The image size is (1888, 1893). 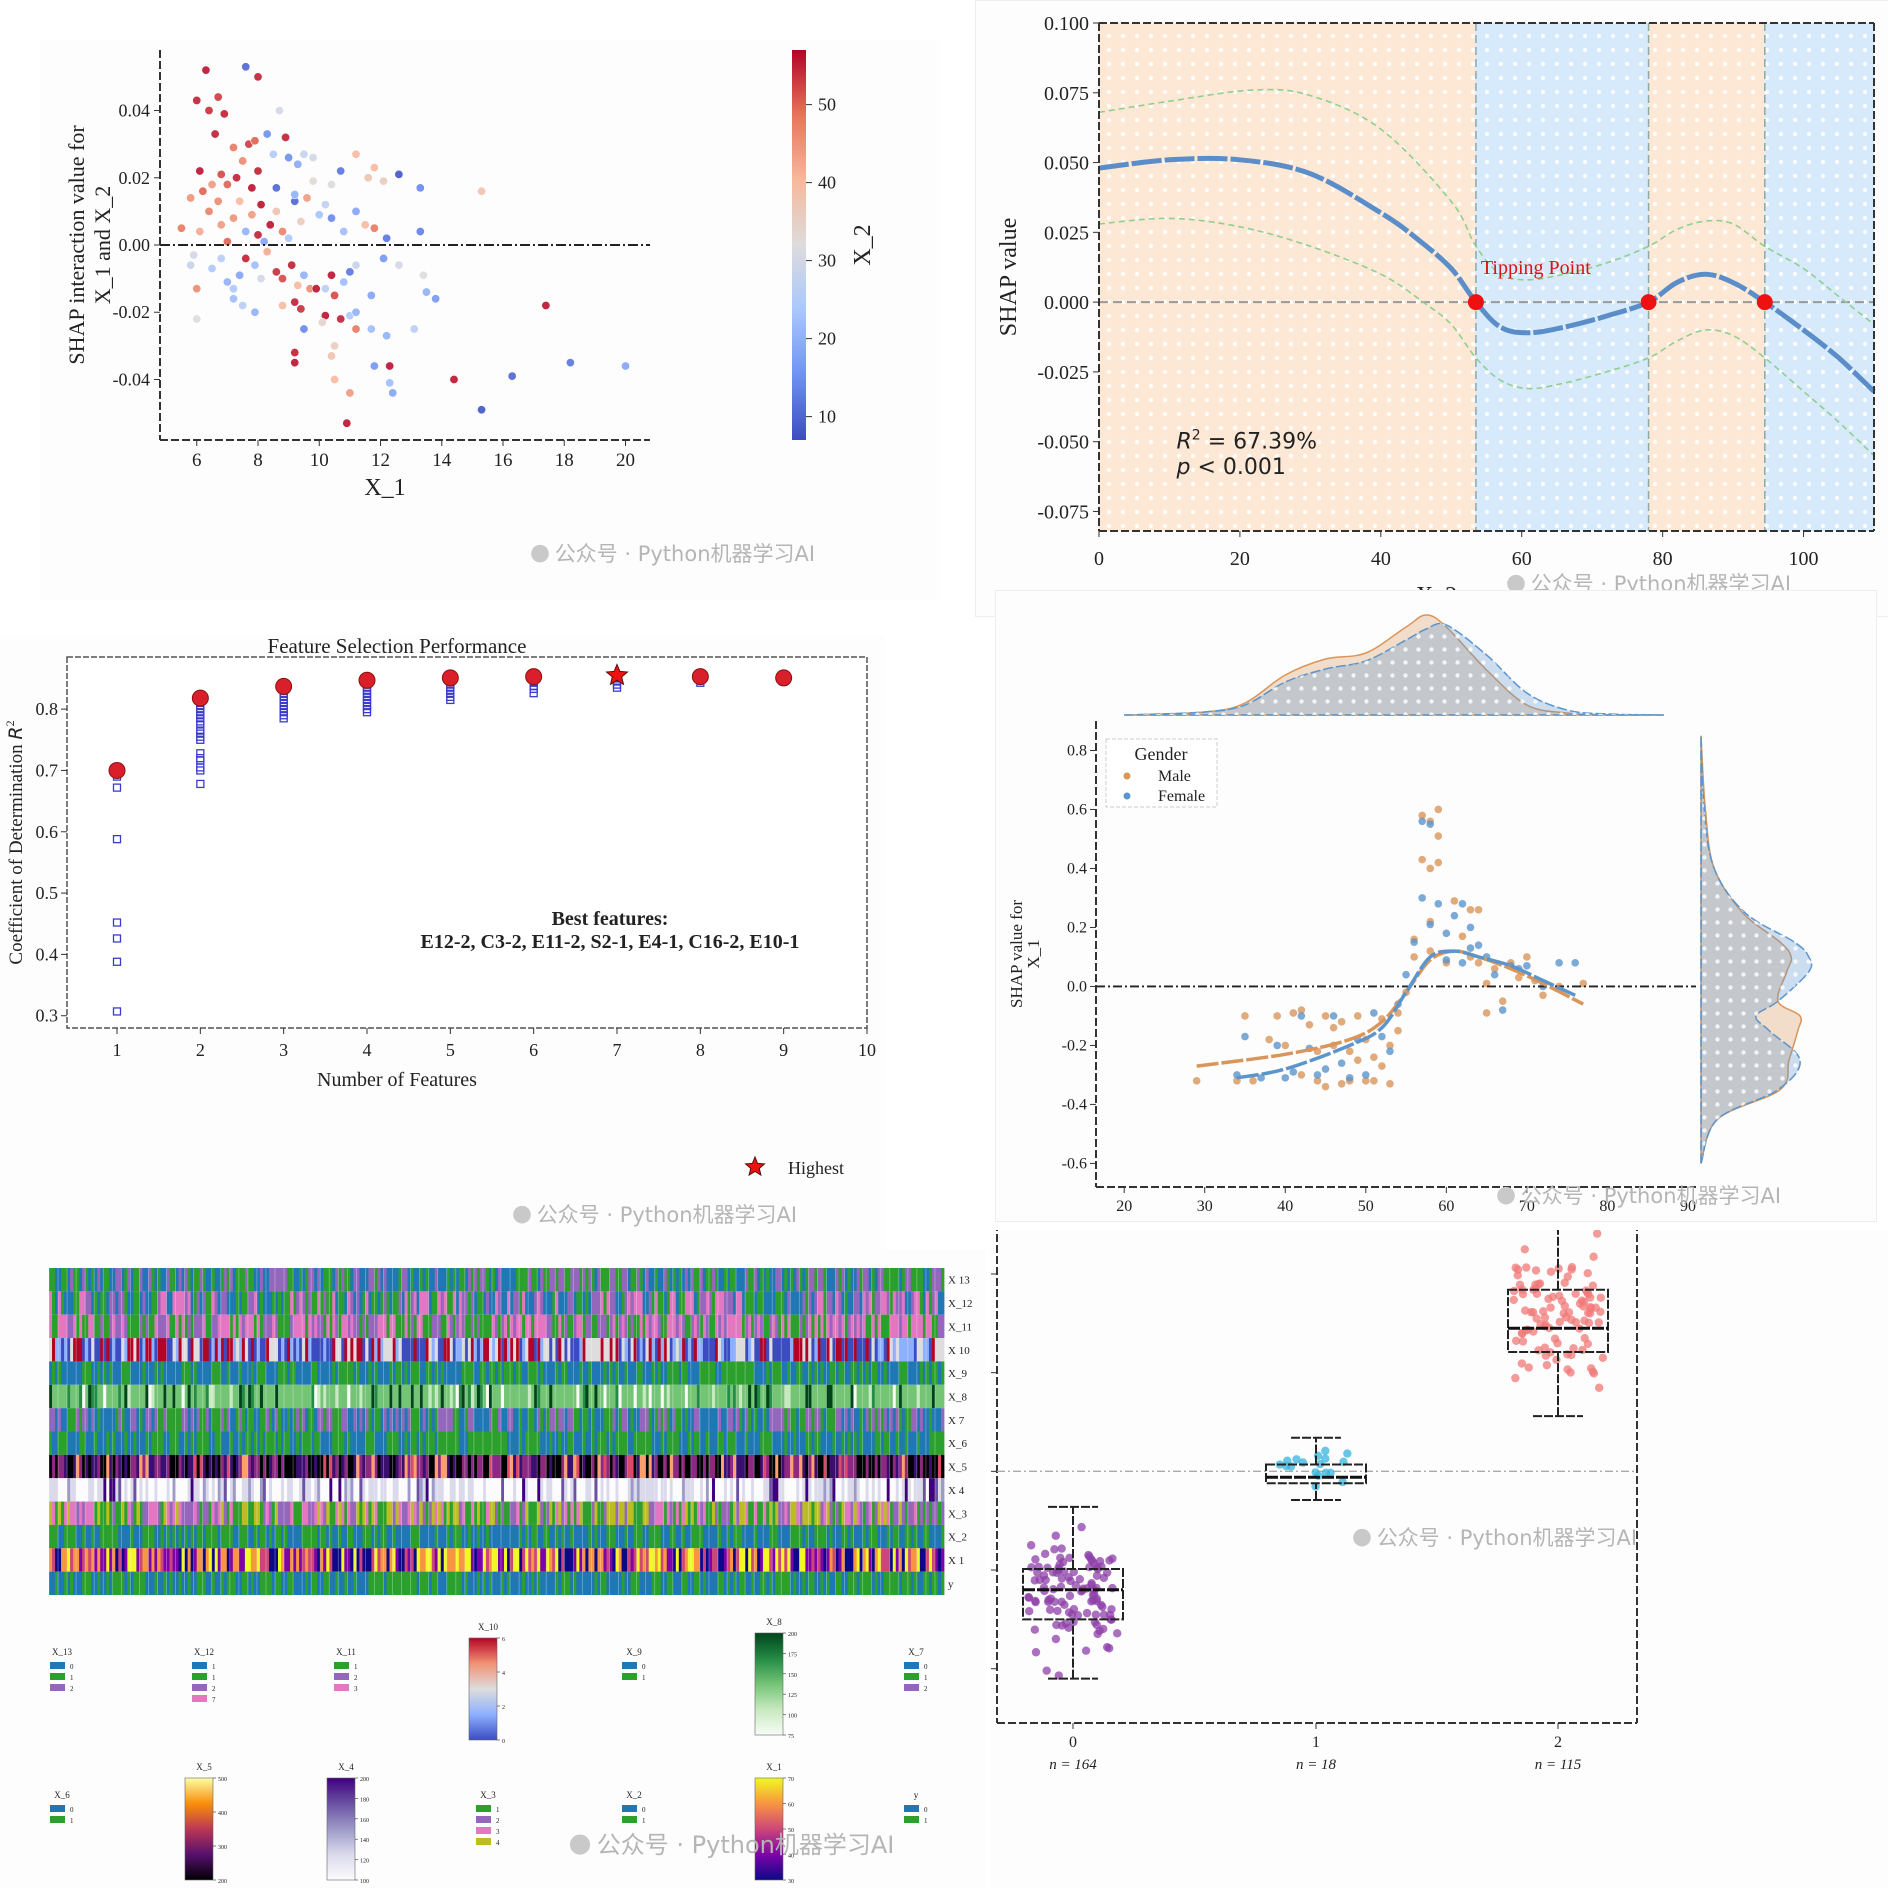 What do you see at coordinates (774, 1767) in the screenshot?
I see `legend-title: X_1` at bounding box center [774, 1767].